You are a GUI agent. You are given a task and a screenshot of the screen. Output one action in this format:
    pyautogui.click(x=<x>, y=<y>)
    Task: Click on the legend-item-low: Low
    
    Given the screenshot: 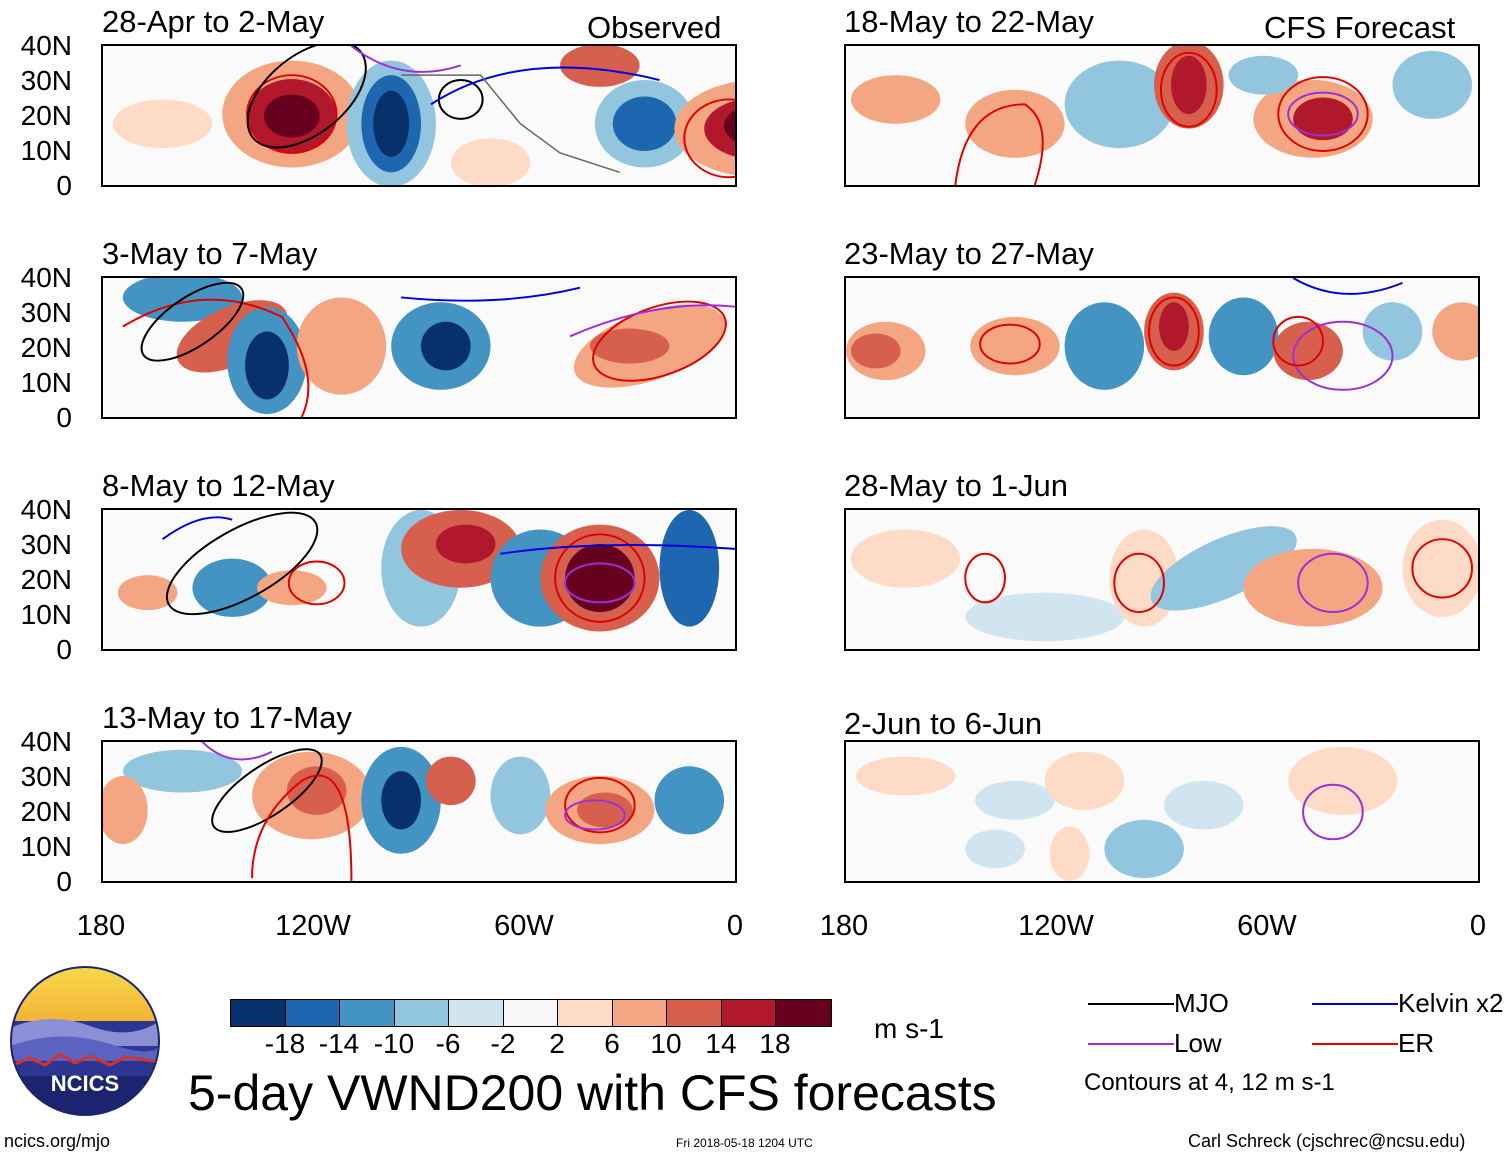 What is the action you would take?
    pyautogui.click(x=1155, y=1043)
    